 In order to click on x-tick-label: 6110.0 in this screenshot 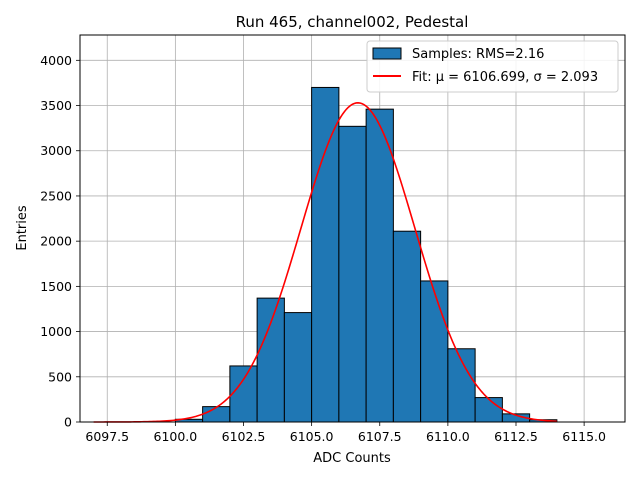, I will do `click(448, 436)`.